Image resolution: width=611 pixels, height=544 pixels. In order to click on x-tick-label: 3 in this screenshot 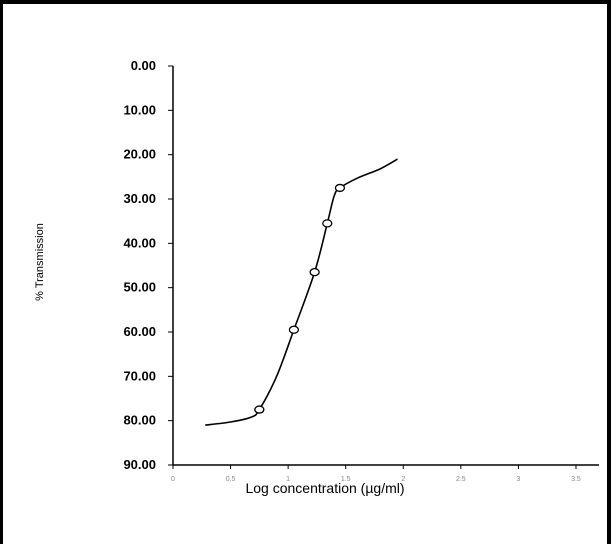, I will do `click(518, 479)`.